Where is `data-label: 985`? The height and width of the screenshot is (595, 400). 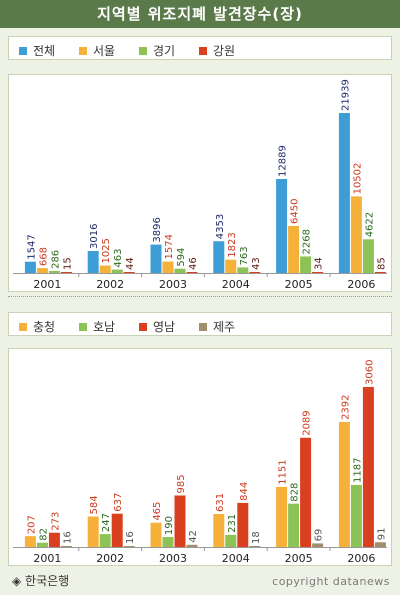 data-label: 985 is located at coordinates (181, 483).